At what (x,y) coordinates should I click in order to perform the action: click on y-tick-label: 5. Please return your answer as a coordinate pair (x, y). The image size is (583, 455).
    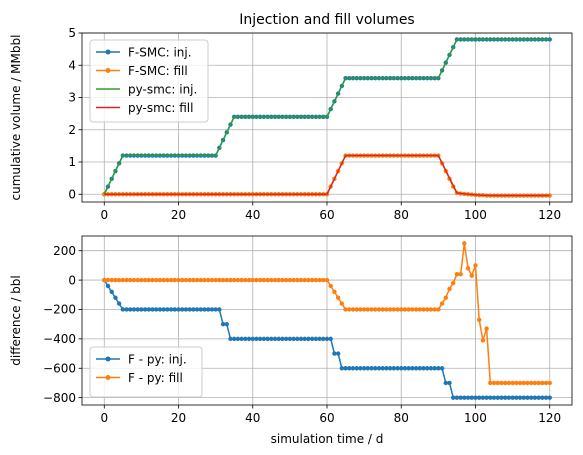
    Looking at the image, I should click on (72, 33).